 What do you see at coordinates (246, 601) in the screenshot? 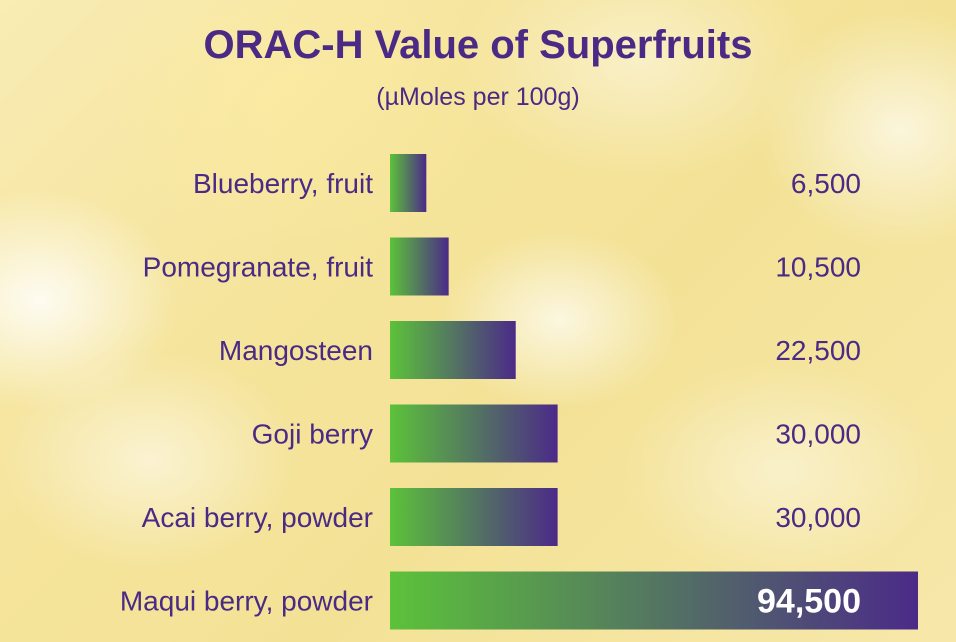
I see `category-label: Maqui berry, powder` at bounding box center [246, 601].